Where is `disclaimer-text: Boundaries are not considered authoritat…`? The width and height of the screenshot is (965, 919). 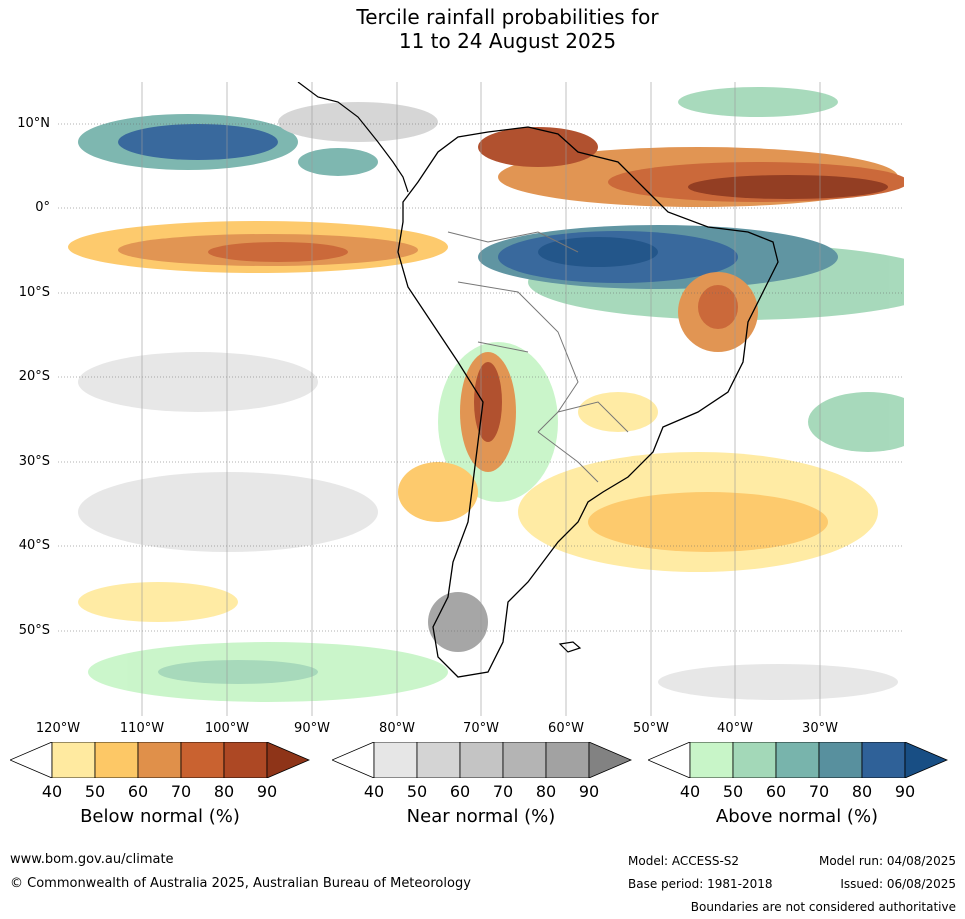
disclaimer-text: Boundaries are not considered authoritat… is located at coordinates (823, 907).